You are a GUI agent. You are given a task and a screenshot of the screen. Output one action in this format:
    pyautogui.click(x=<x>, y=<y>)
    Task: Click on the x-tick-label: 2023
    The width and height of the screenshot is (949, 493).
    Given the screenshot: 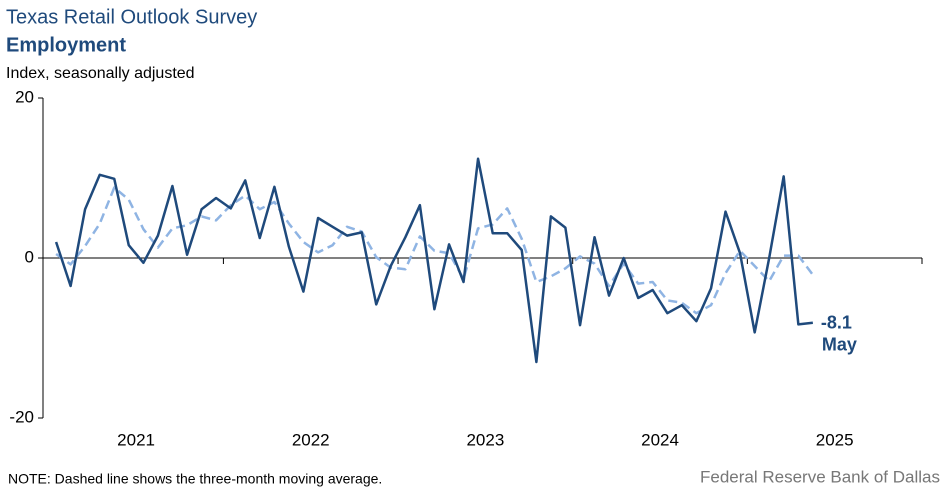 What is the action you would take?
    pyautogui.click(x=485, y=439)
    